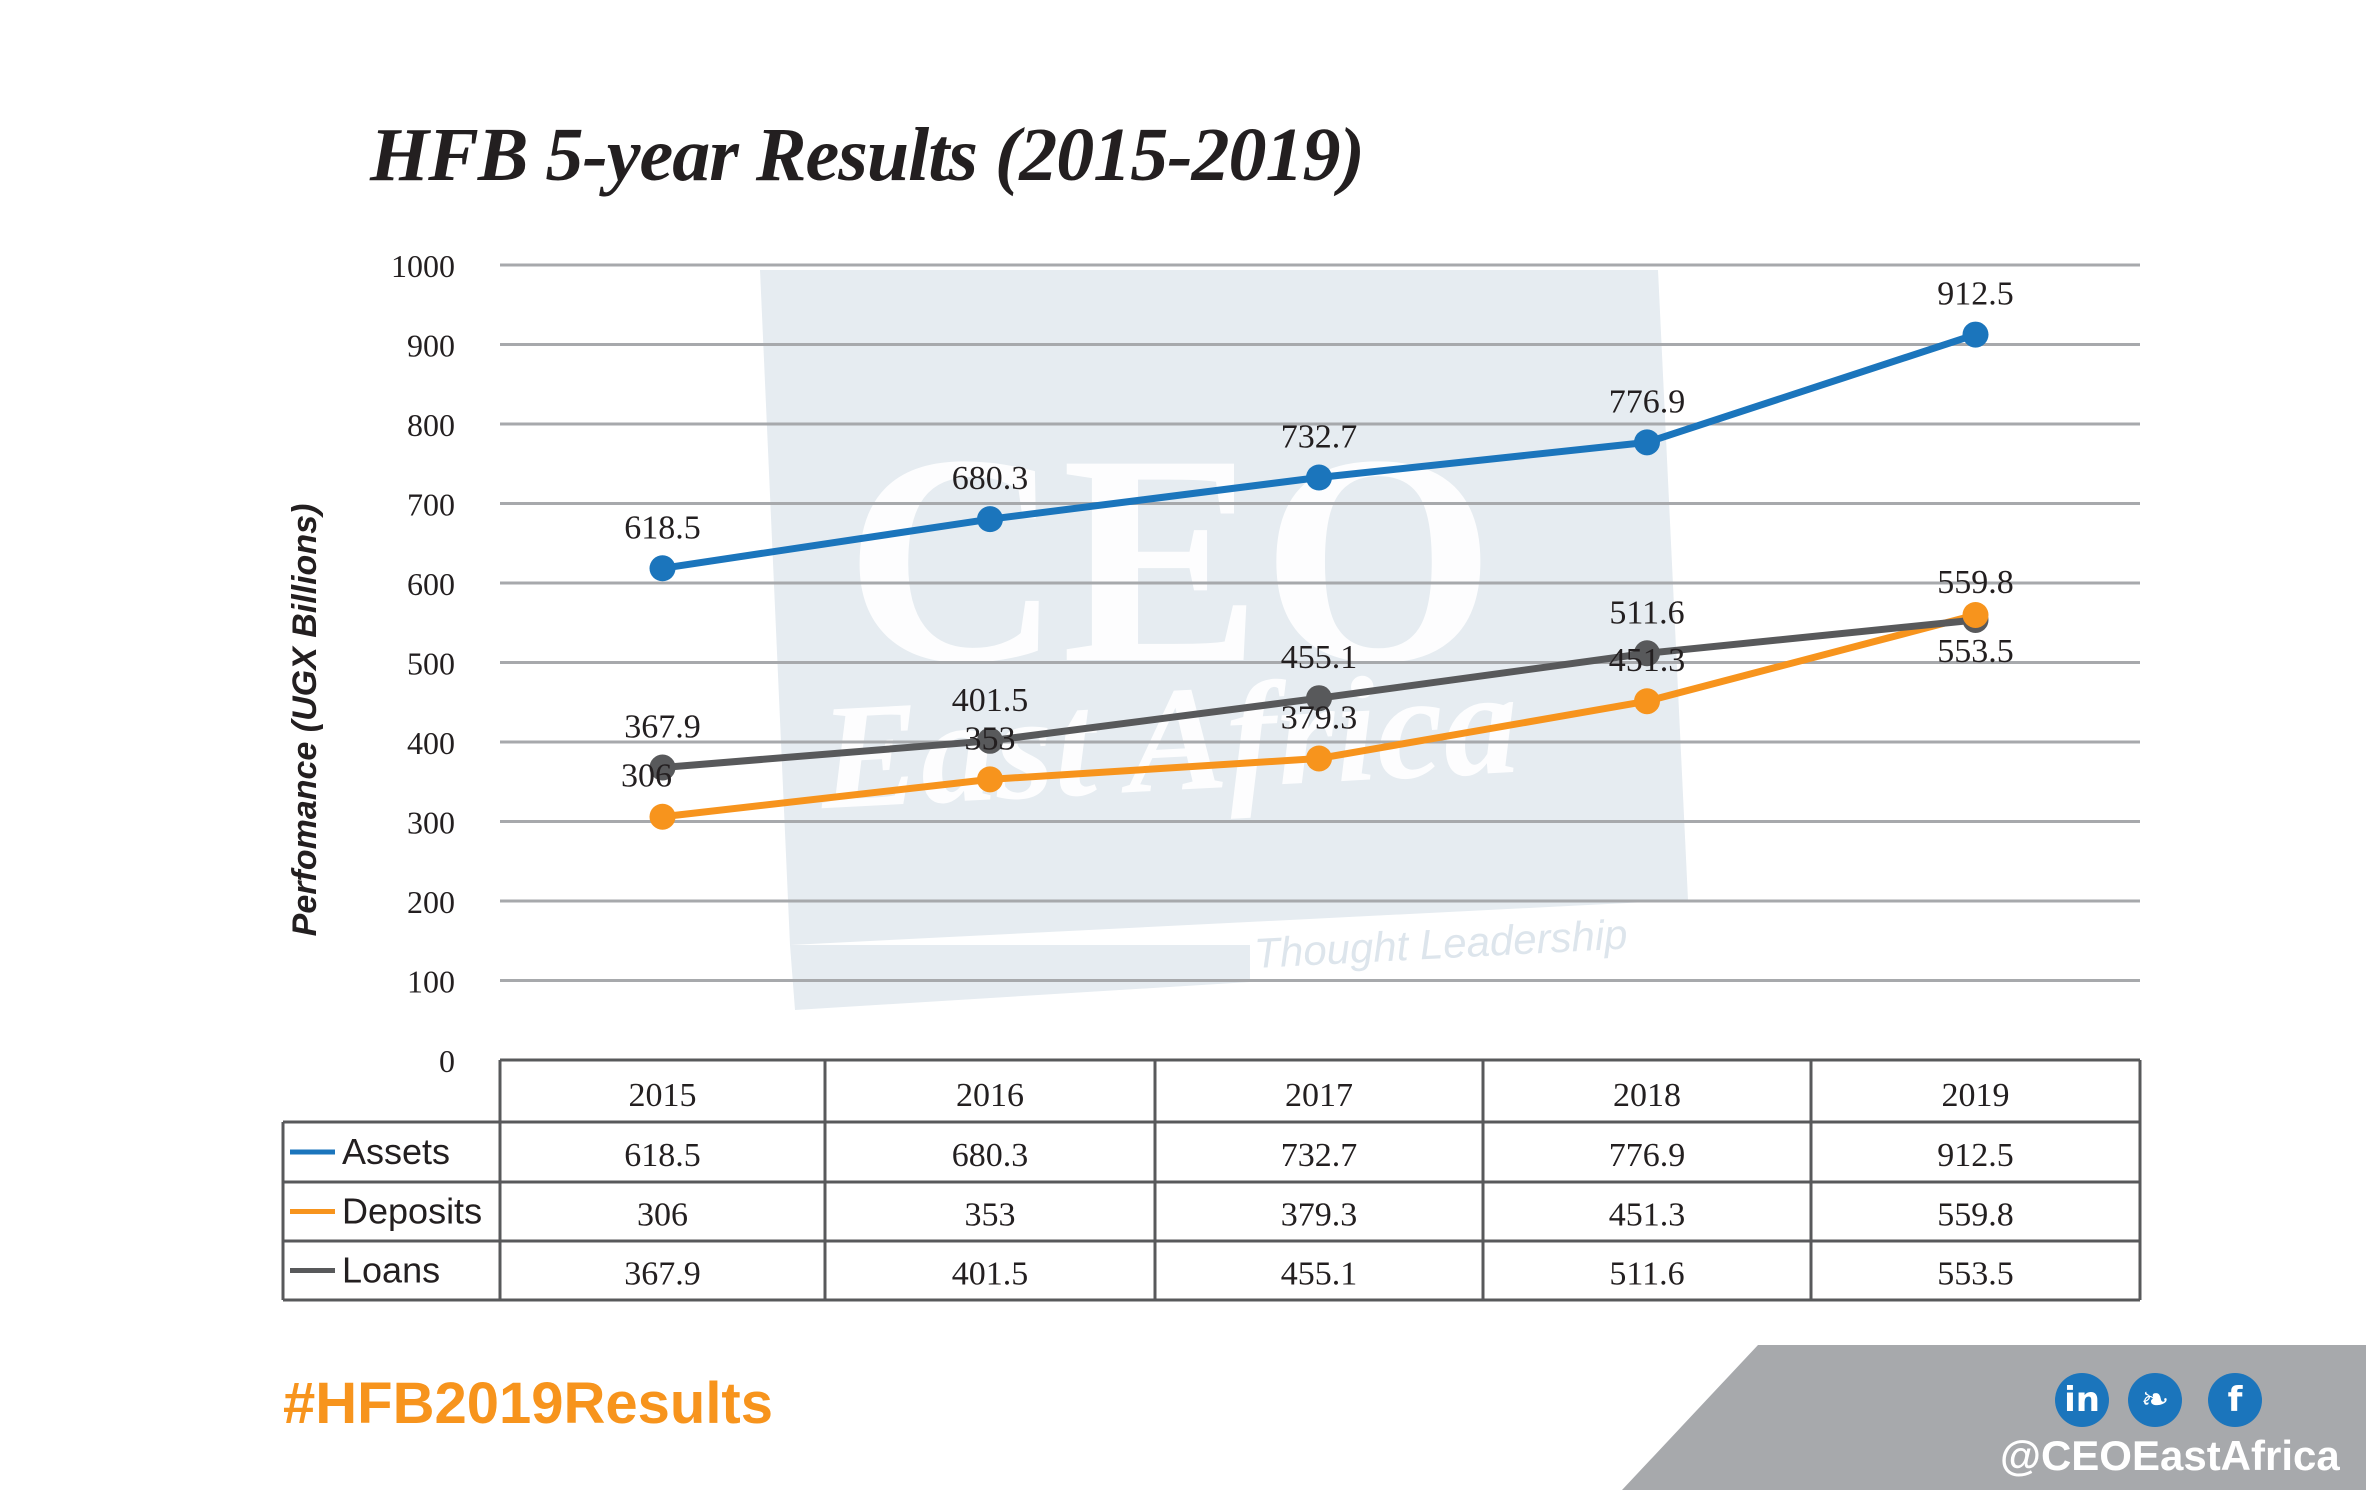  What do you see at coordinates (412, 1211) in the screenshot?
I see `legend-label-deposits: Deposits` at bounding box center [412, 1211].